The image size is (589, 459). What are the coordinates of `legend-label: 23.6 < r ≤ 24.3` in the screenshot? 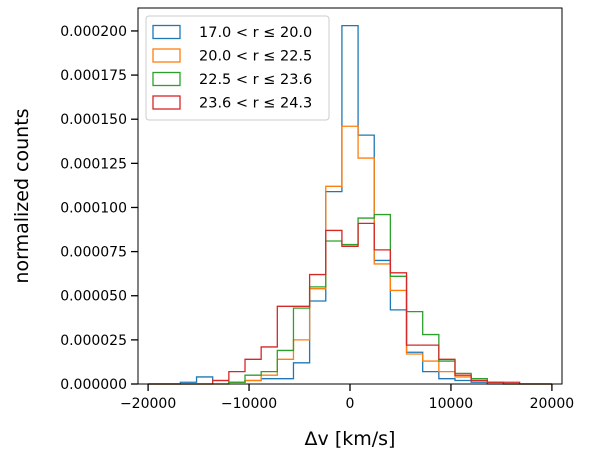 It's located at (255, 104).